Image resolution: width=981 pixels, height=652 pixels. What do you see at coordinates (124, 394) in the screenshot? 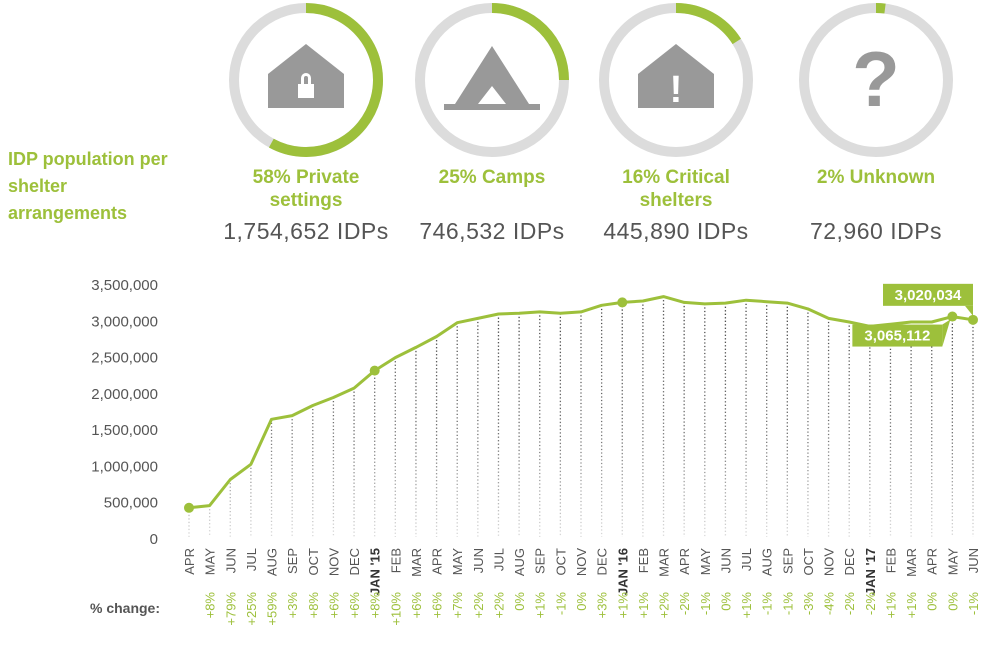
I see `y-tick-label: 2,000,000` at bounding box center [124, 394].